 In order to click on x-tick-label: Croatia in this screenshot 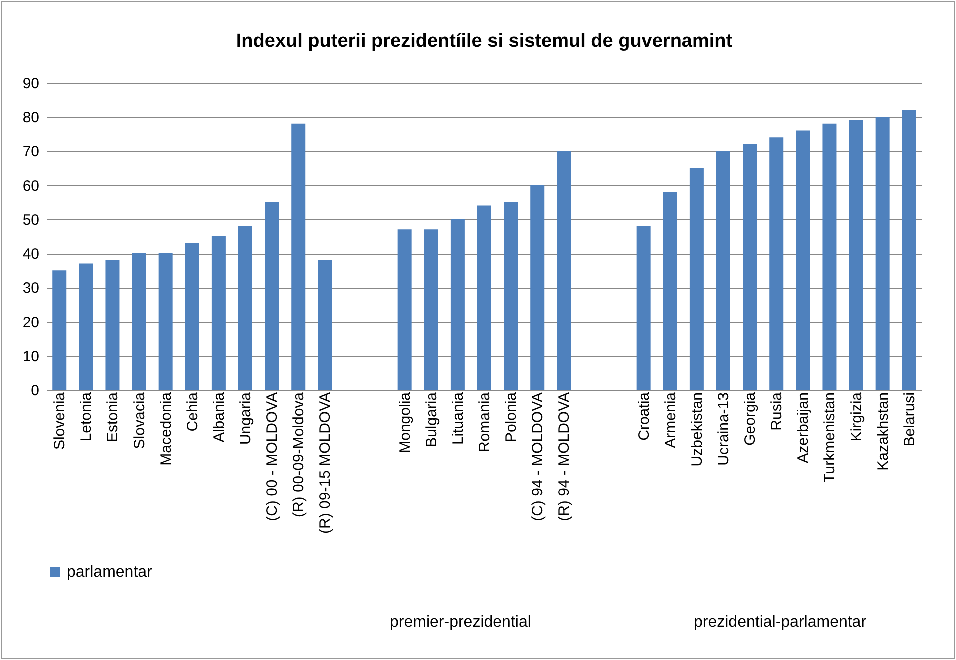, I will do `click(644, 416)`.